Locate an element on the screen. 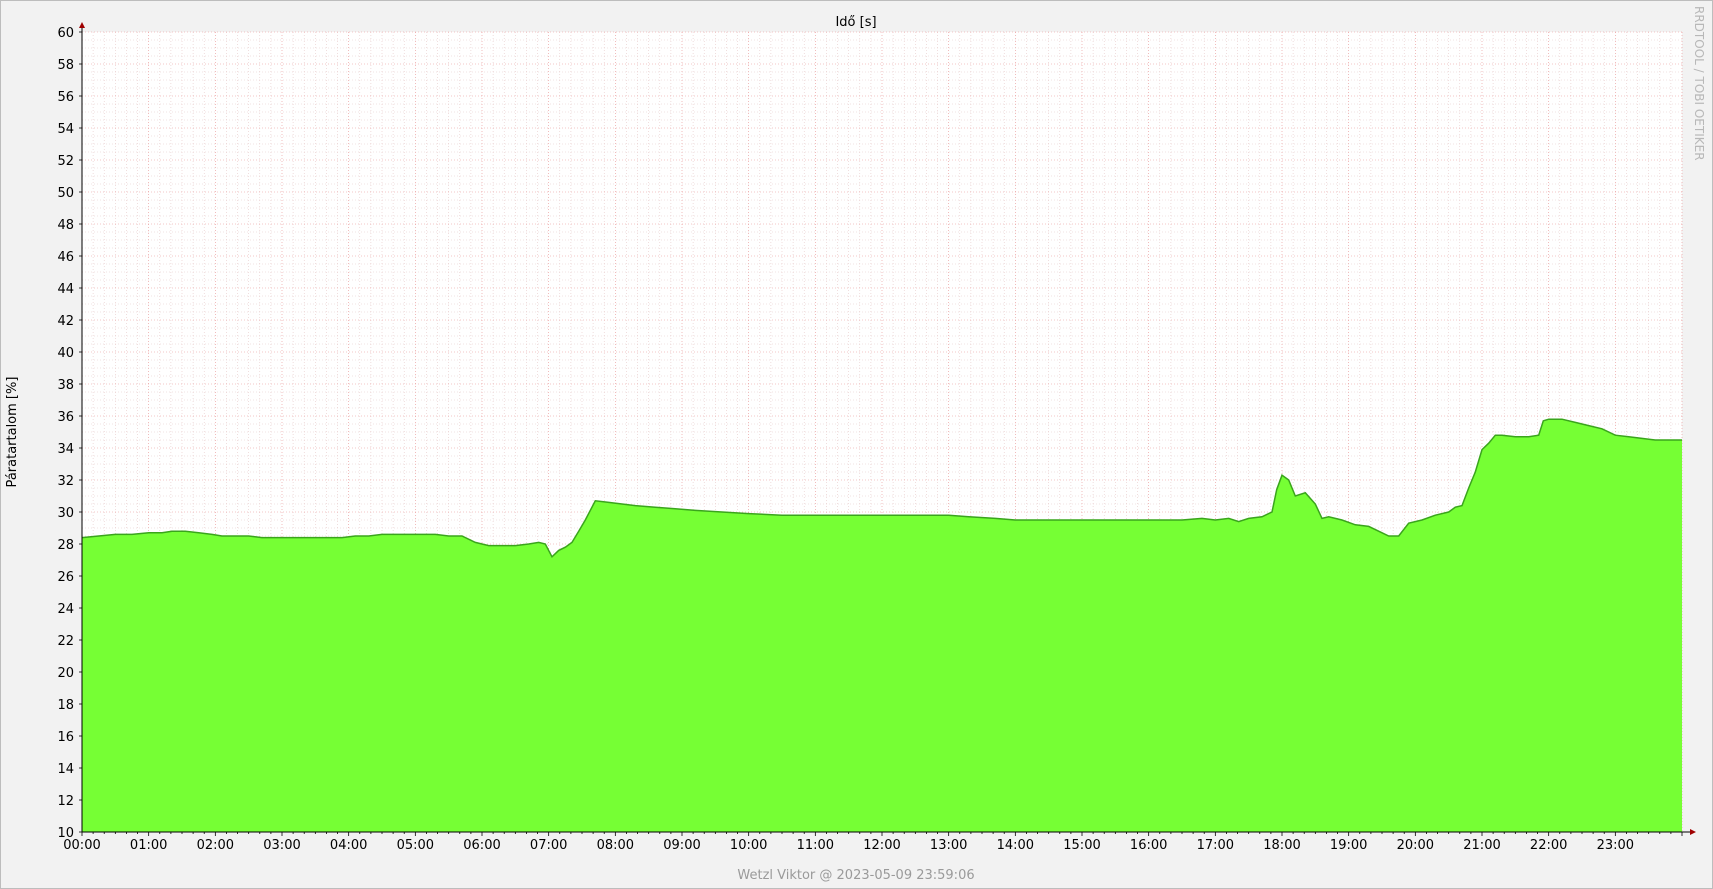  x-tick-label: 03:00 is located at coordinates (281, 845).